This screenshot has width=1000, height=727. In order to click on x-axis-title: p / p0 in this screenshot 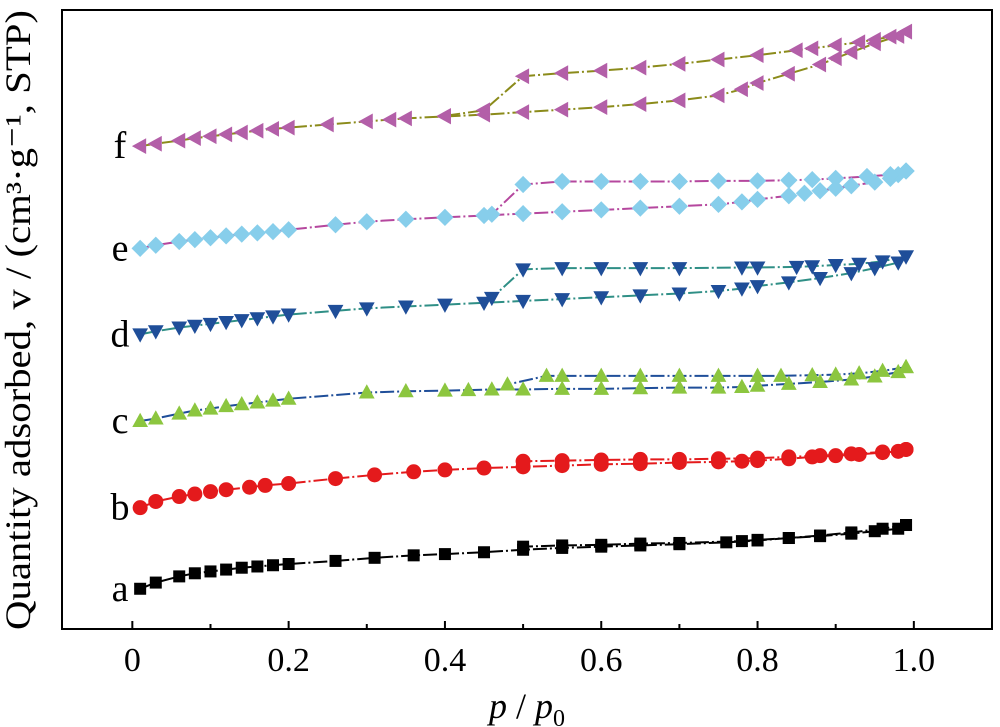, I will do `click(525, 706)`.